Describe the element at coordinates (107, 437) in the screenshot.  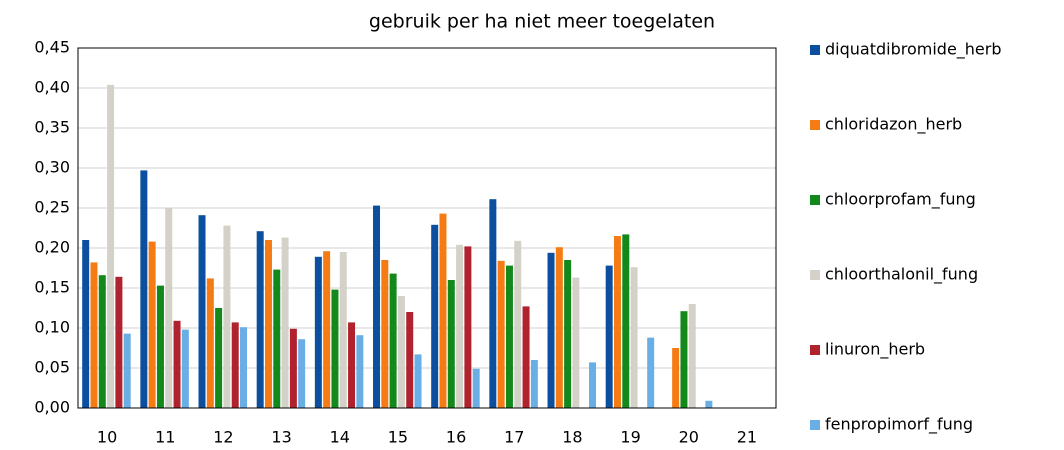
I see `x-tick-label: 10` at that location.